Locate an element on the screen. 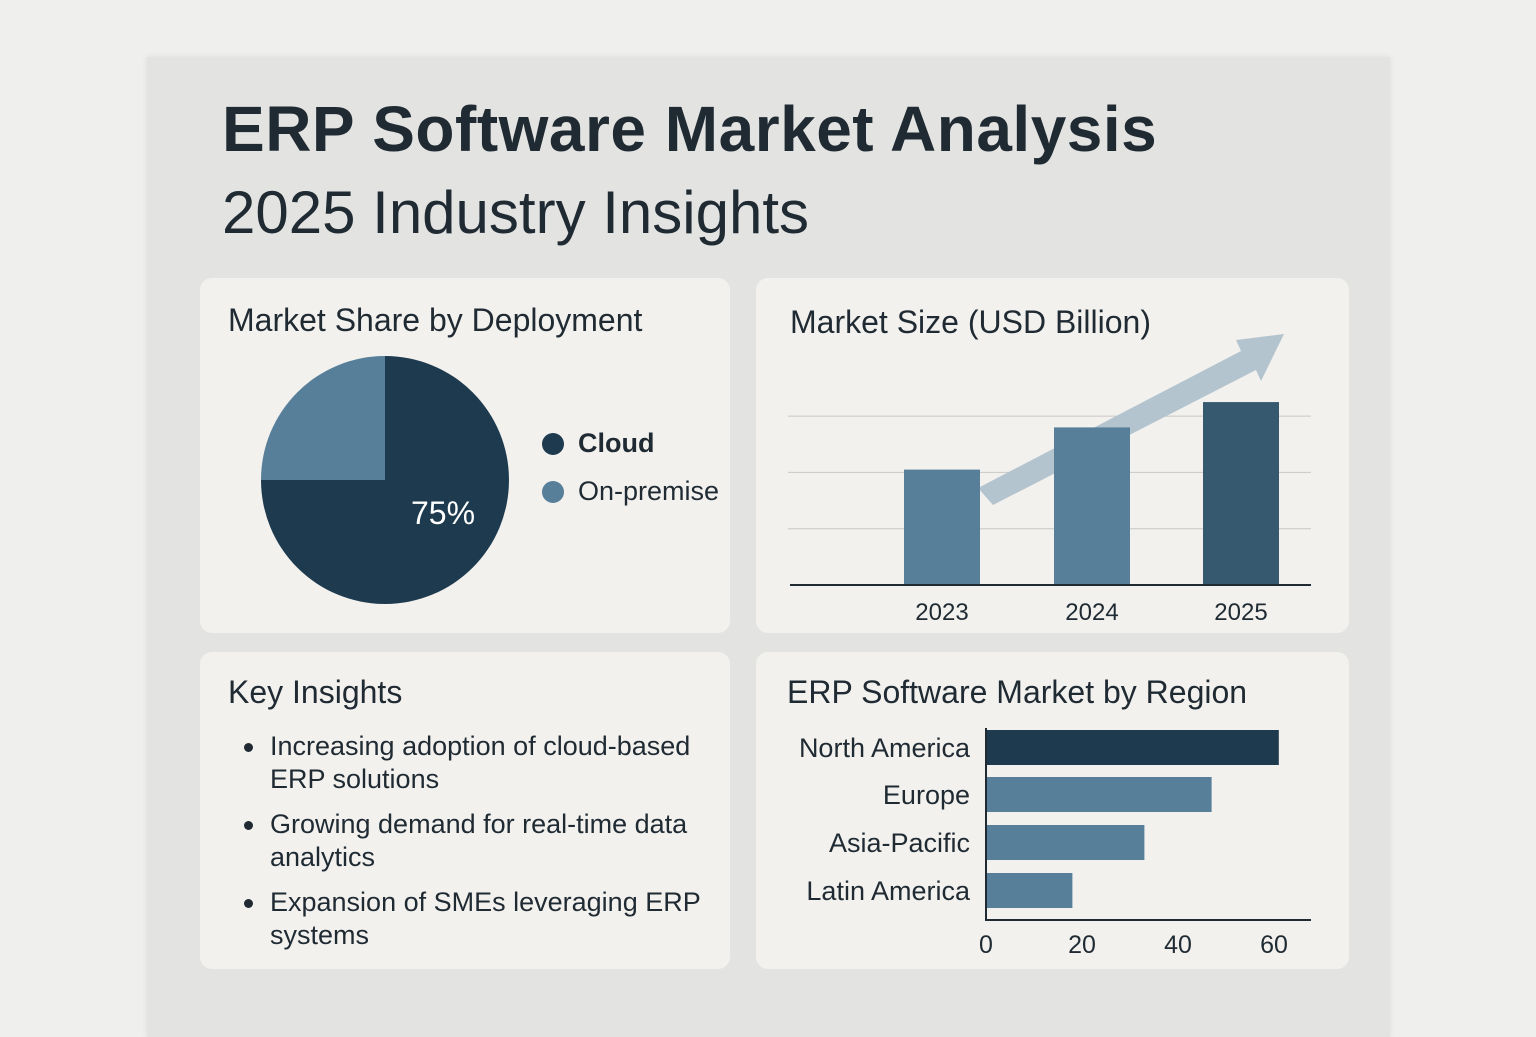  page-subtitle: 2025 Industry Insights is located at coordinates (516, 212).